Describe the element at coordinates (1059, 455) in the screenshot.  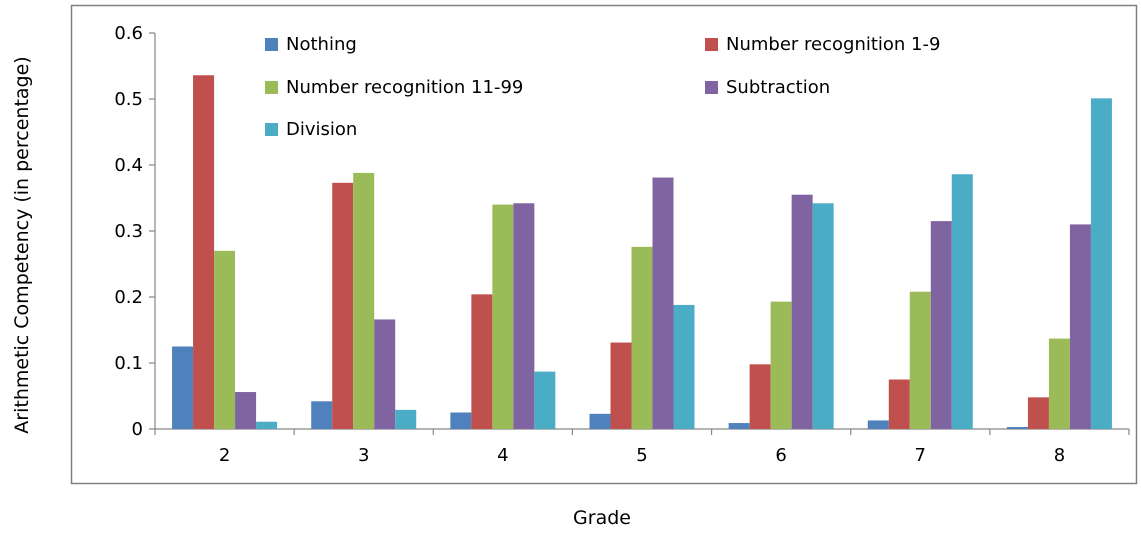
I see `x-tick-label: 8` at that location.